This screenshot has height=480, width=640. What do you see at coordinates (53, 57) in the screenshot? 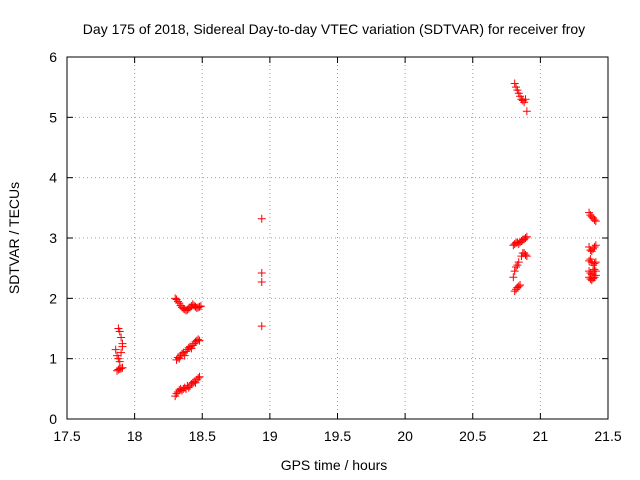
I see `y-tick-label: 6` at bounding box center [53, 57].